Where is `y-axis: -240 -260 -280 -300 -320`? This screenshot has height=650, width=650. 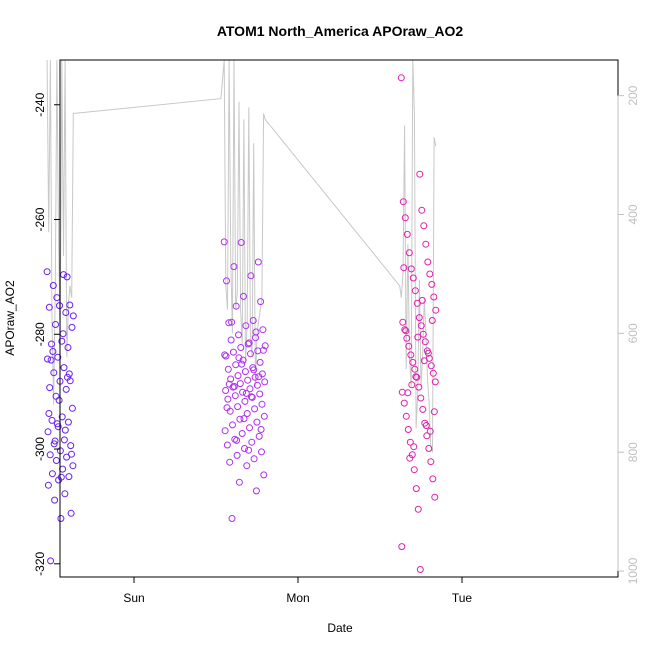 y-axis: -240 -260 -280 -300 -320 is located at coordinates (47, 334).